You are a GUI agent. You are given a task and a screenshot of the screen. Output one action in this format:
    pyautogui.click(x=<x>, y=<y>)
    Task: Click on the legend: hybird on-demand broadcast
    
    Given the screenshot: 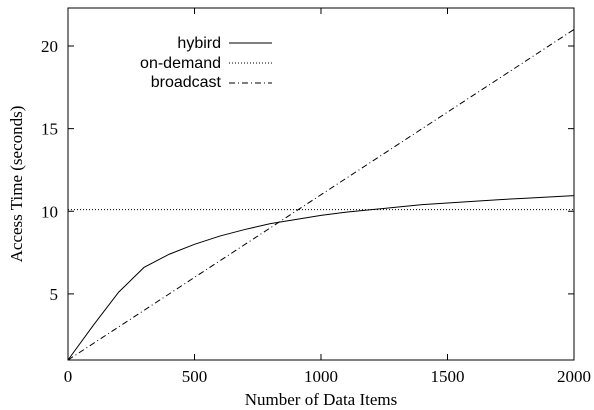 What is the action you would take?
    pyautogui.click(x=206, y=63)
    